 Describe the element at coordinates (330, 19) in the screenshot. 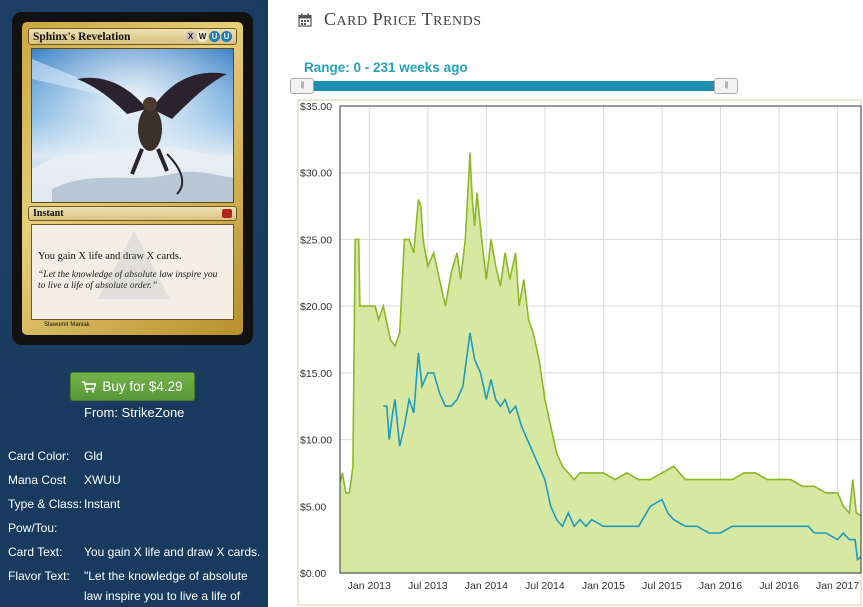

I see `panel-title-initial: C` at that location.